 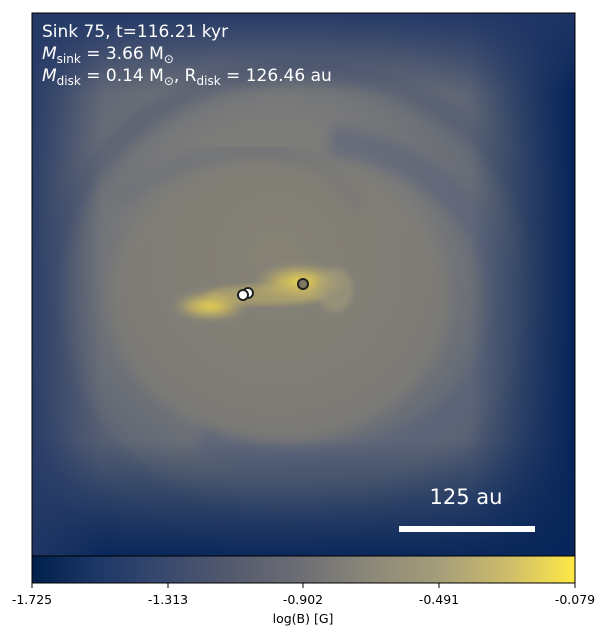 What do you see at coordinates (303, 618) in the screenshot?
I see `colorbar-label: log(B) [G]` at bounding box center [303, 618].